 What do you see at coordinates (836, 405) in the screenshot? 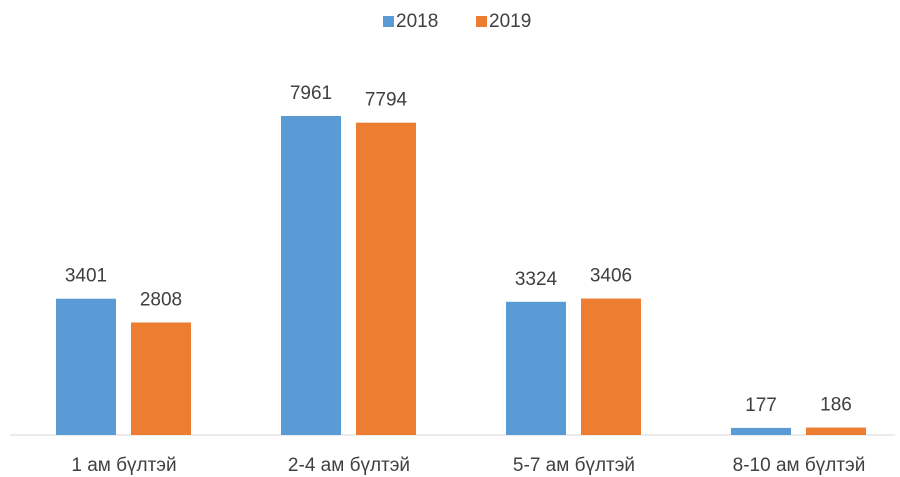
I see `data-label: 186` at bounding box center [836, 405].